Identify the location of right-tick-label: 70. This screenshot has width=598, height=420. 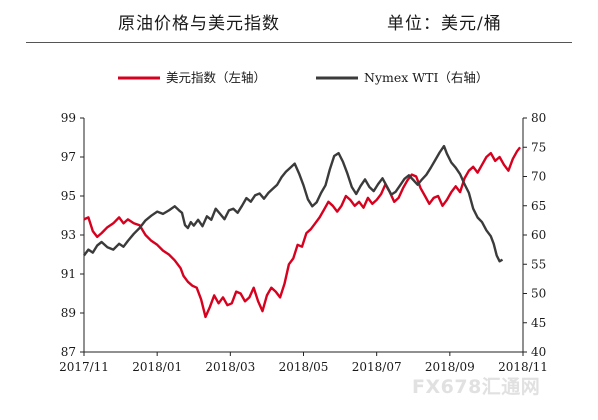
(538, 177).